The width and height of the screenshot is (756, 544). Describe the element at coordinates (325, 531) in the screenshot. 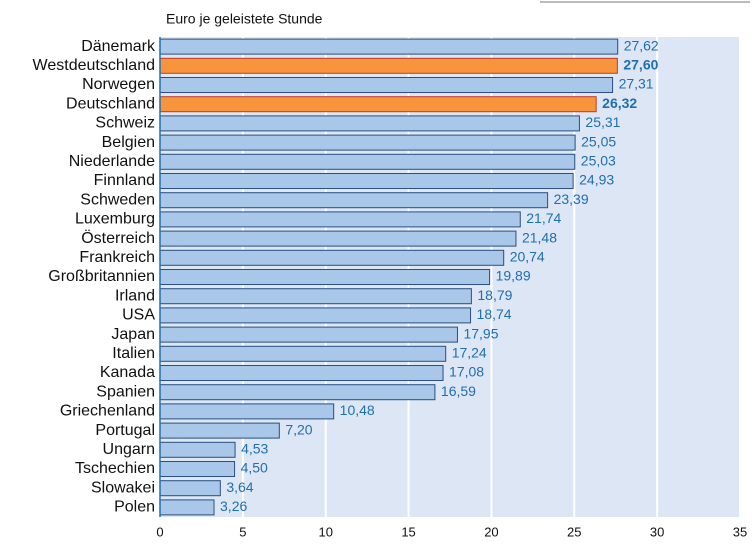

I see `x-tick-label: 10` at that location.